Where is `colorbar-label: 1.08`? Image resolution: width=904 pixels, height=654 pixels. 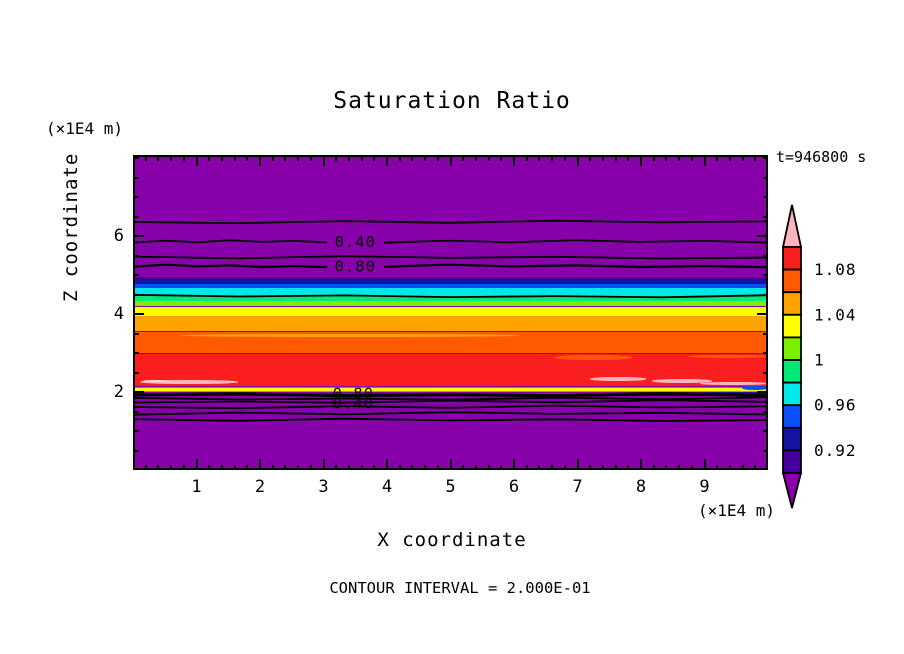 colorbar-label: 1.08 is located at coordinates (835, 269).